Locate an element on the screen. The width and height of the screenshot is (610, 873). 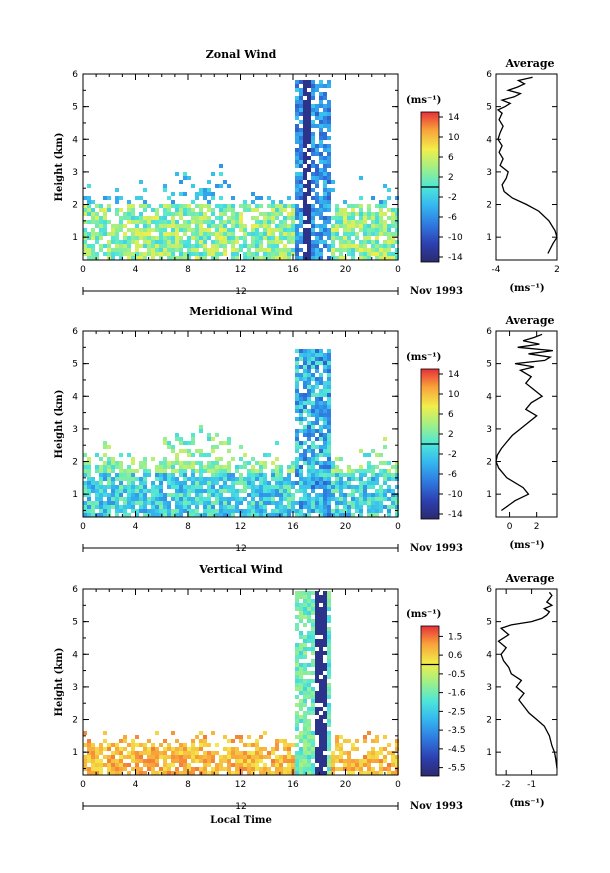
y-axis-label: Height (km) is located at coordinates (59, 424).